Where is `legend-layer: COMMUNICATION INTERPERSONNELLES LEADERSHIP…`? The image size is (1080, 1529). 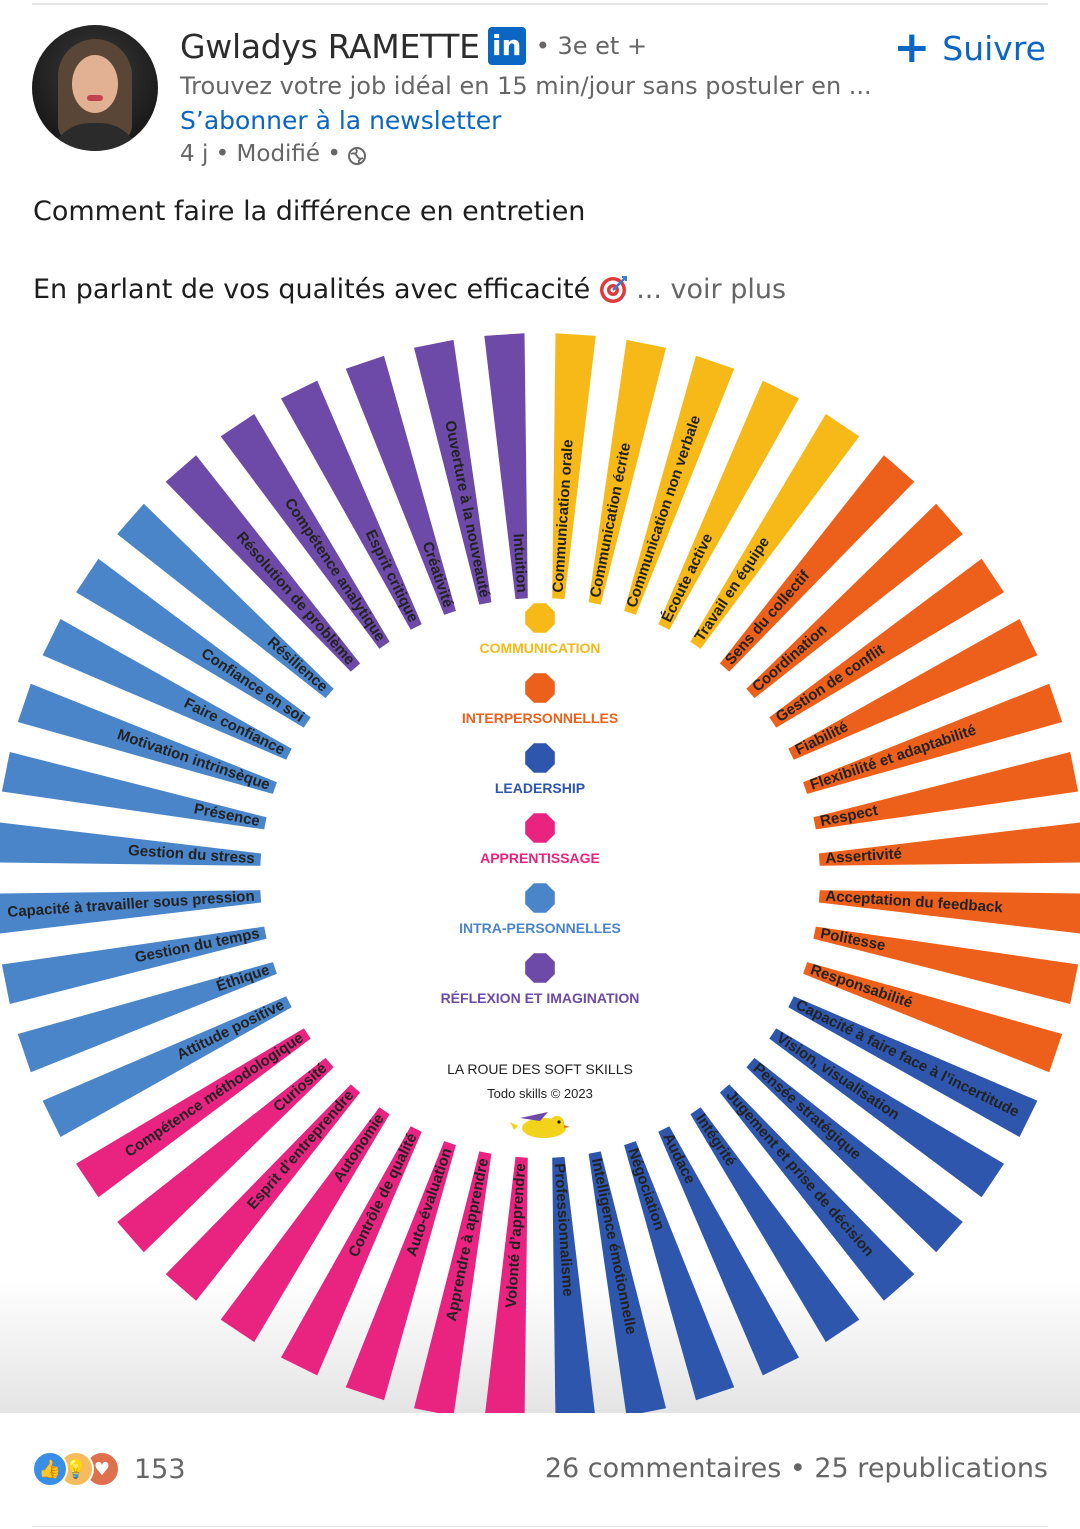 legend-layer: COMMUNICATION INTERPERSONNELLES LEADERSHIP… is located at coordinates (540, 804).